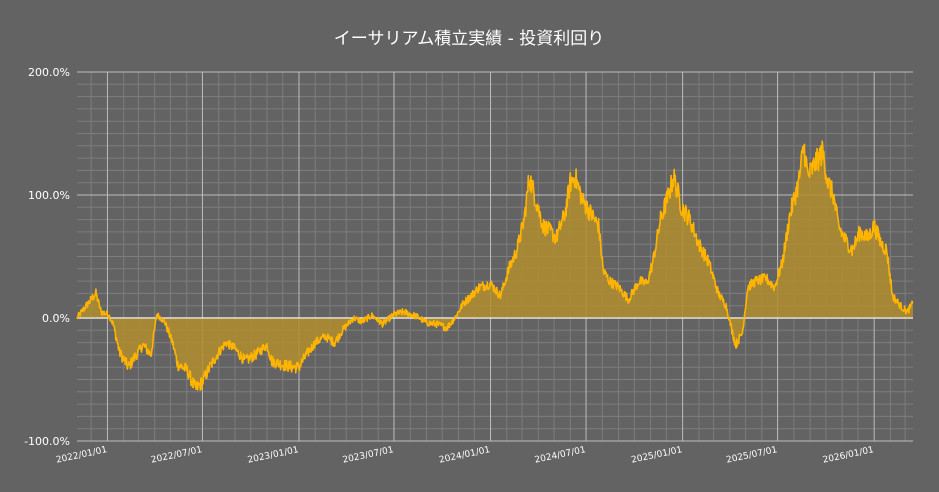 Image resolution: width=939 pixels, height=492 pixels. Describe the element at coordinates (273, 455) in the screenshot. I see `x-tick-label: 2023/01/01` at that location.